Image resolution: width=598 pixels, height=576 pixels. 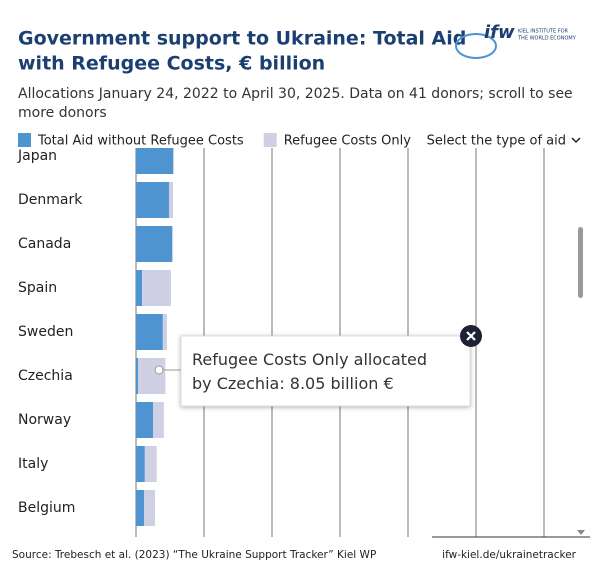 I want to click on y-tick-label: Norway, so click(x=44, y=420).